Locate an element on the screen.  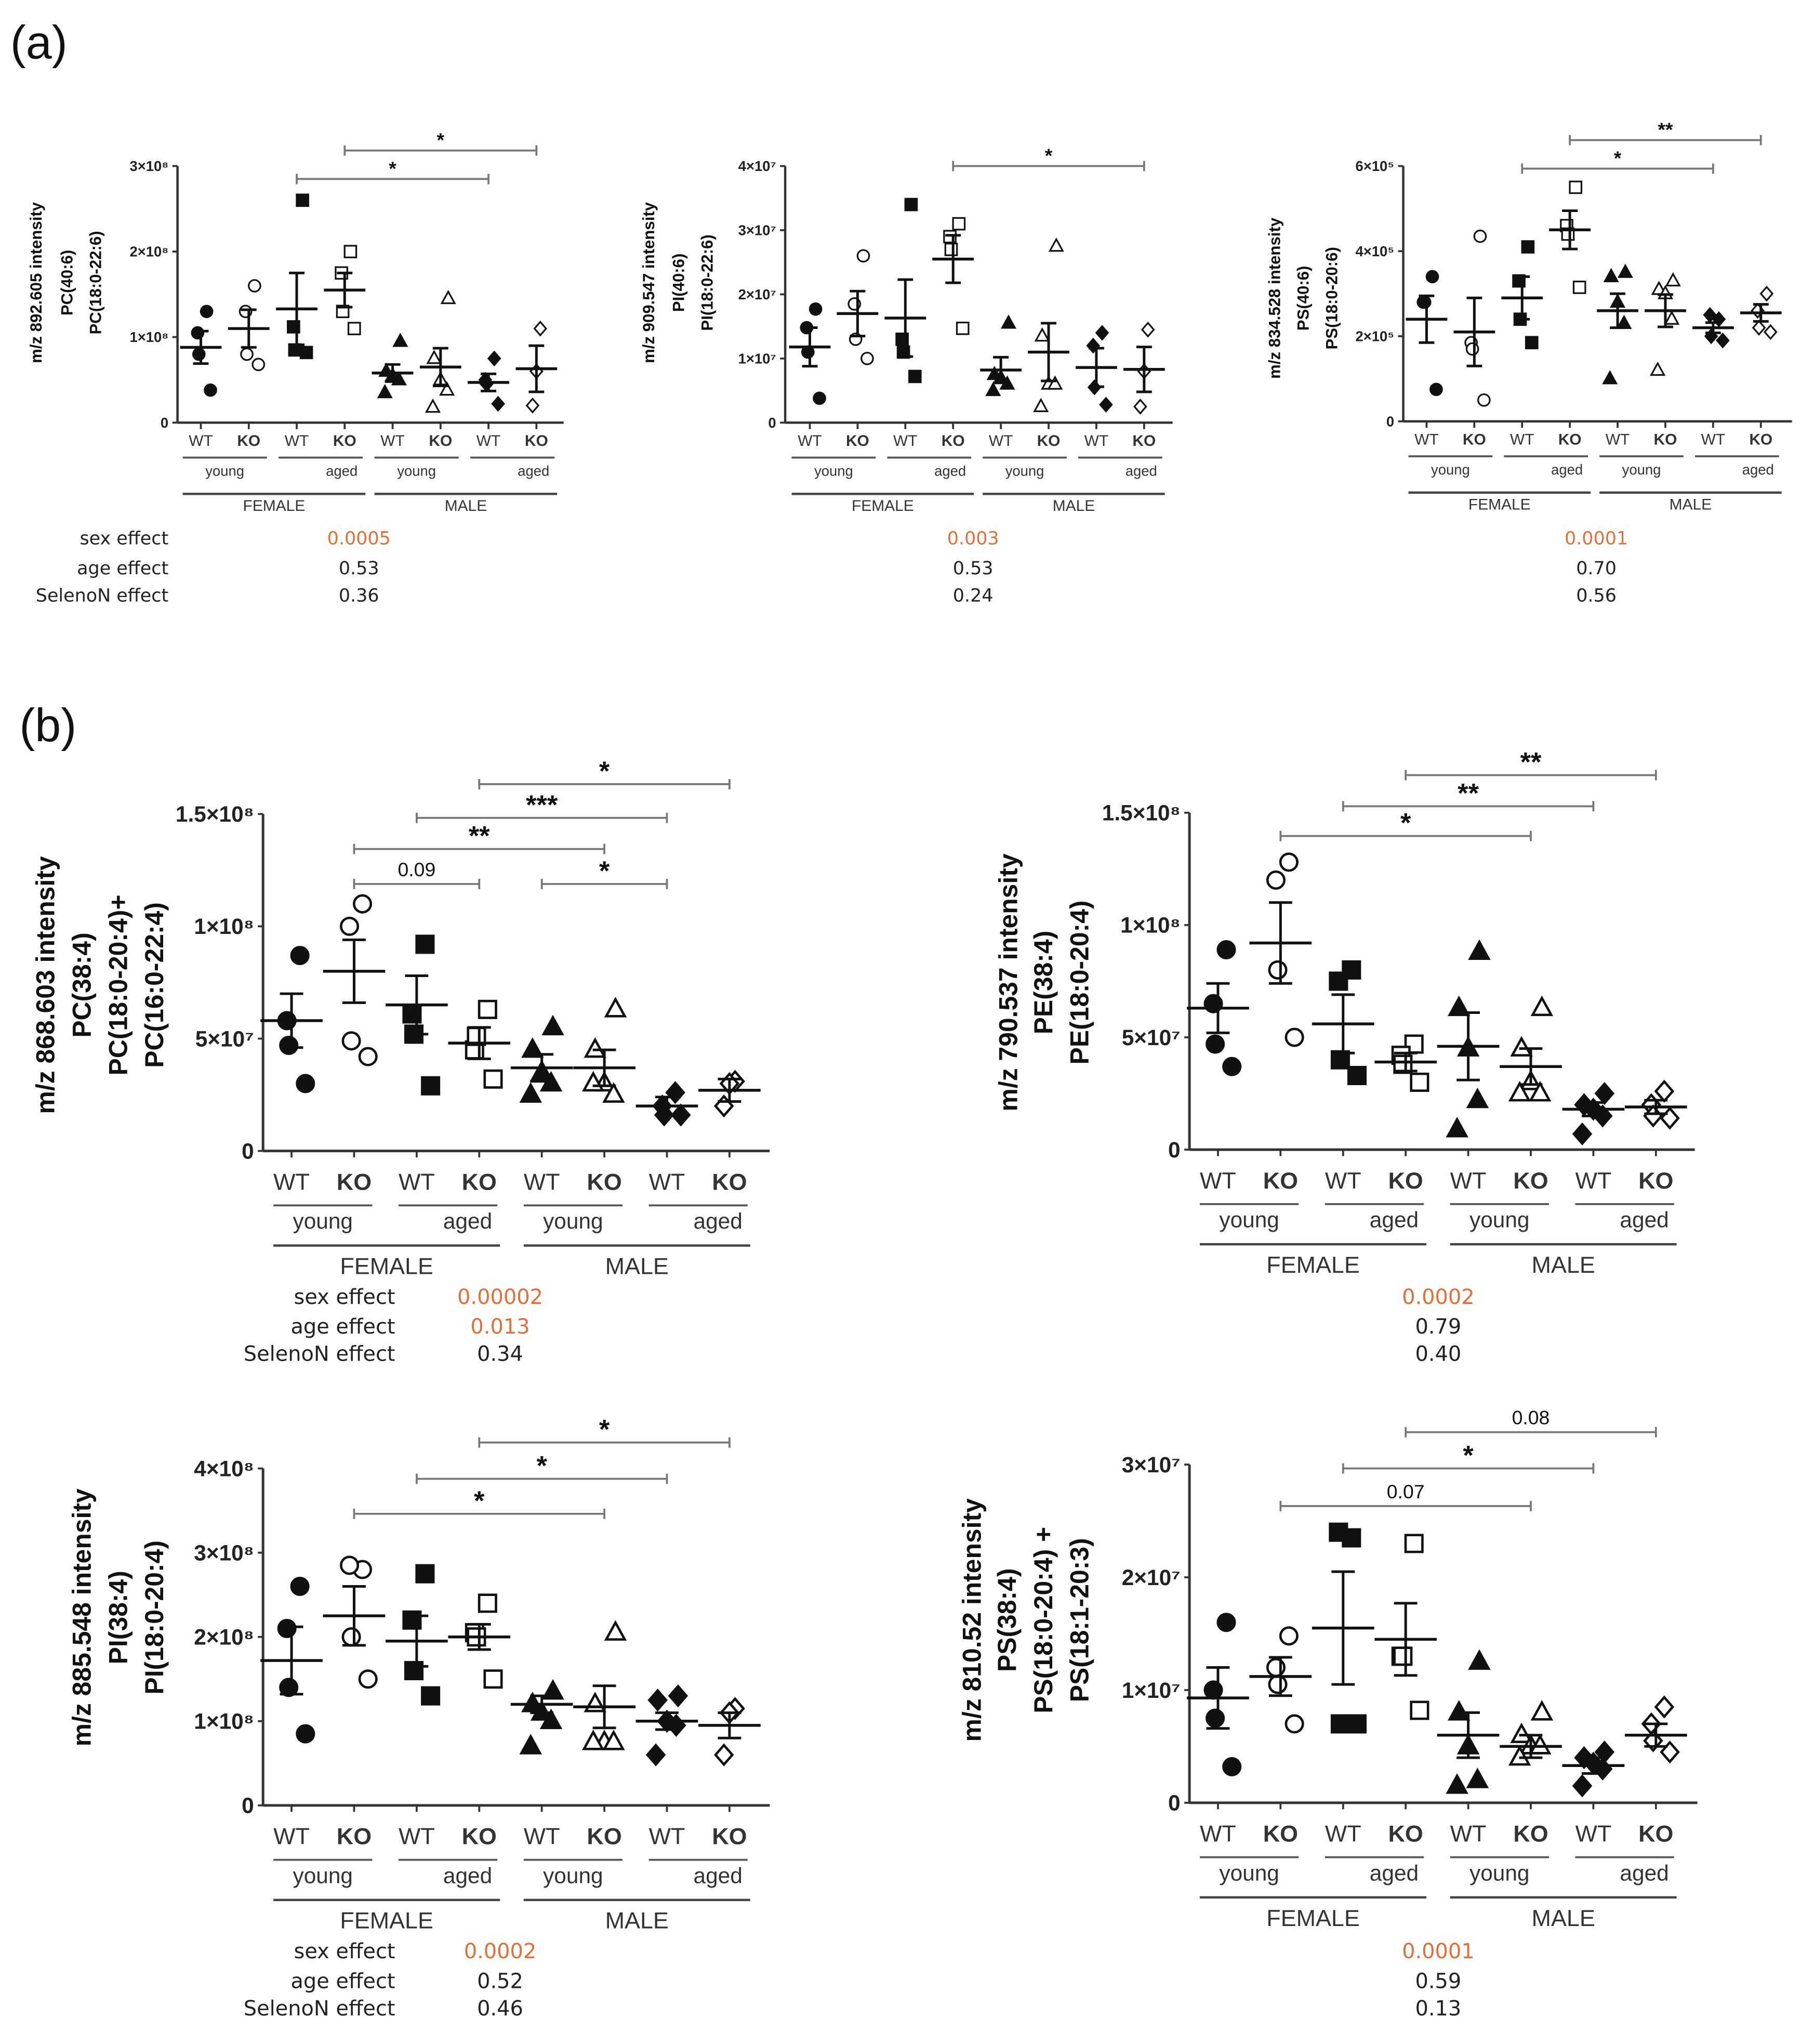
significance-bracket: *** is located at coordinates (541, 807).